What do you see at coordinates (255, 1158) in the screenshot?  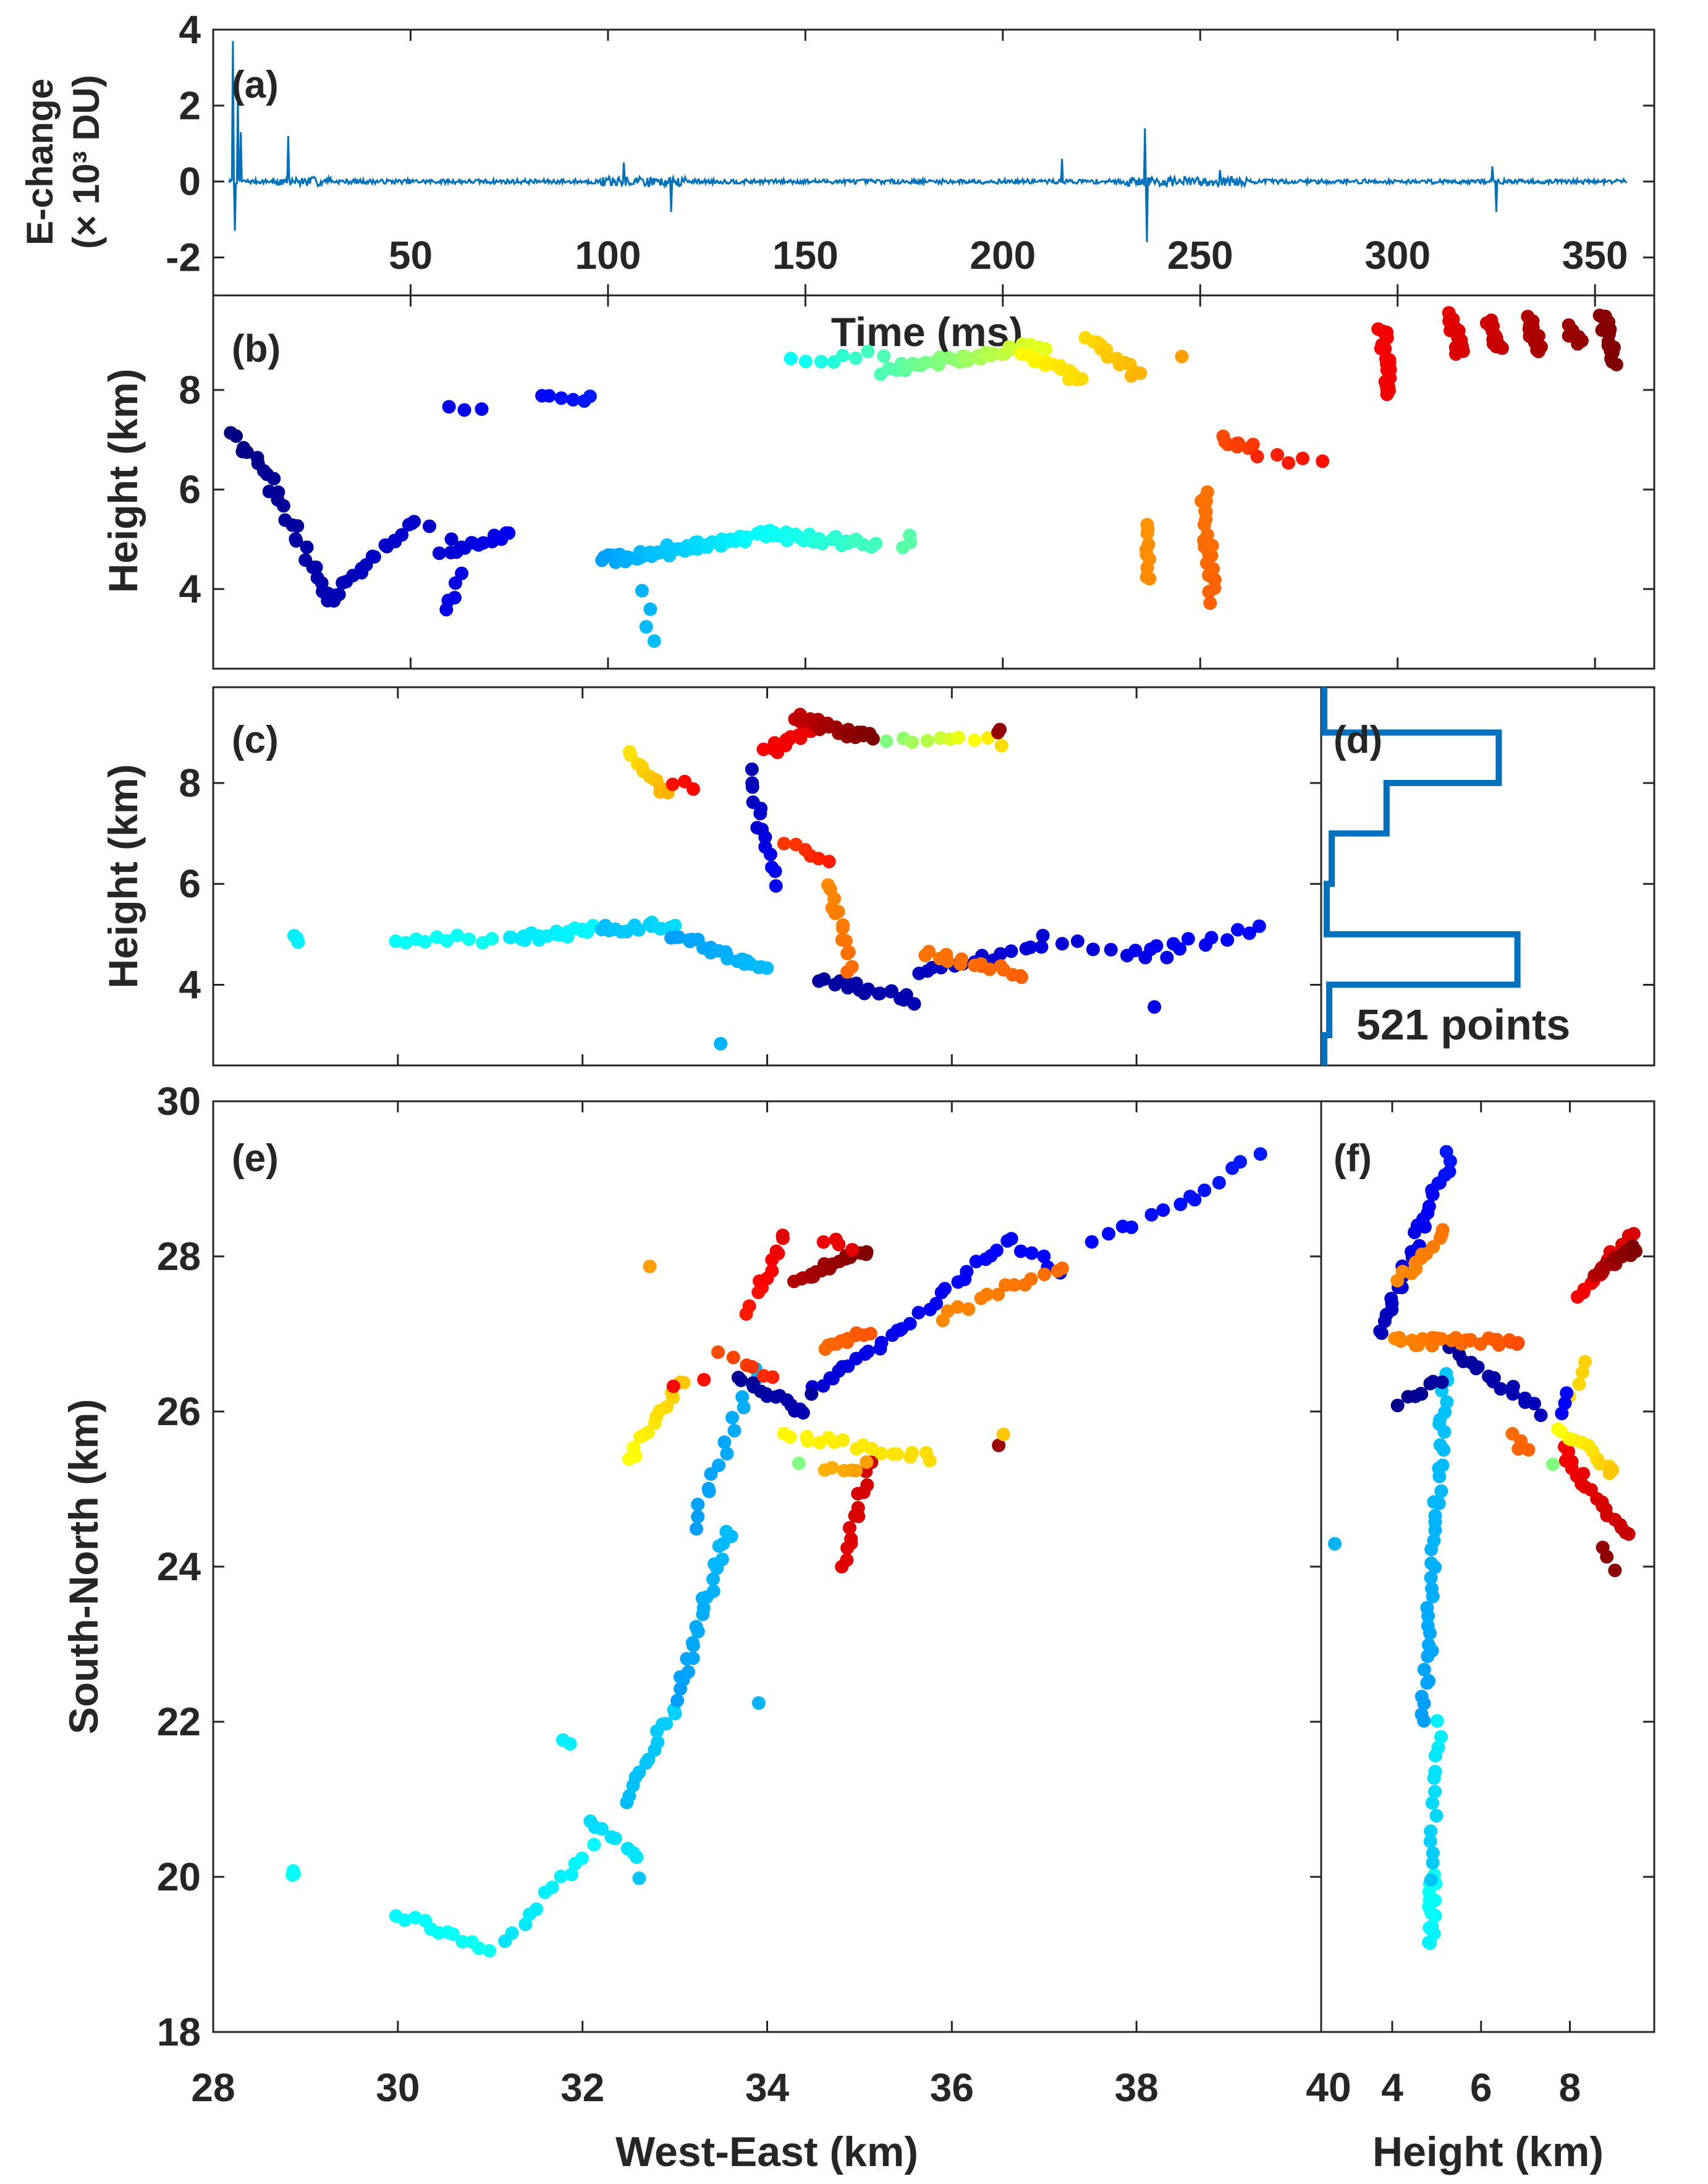 I see `panel-e-label: (e)` at bounding box center [255, 1158].